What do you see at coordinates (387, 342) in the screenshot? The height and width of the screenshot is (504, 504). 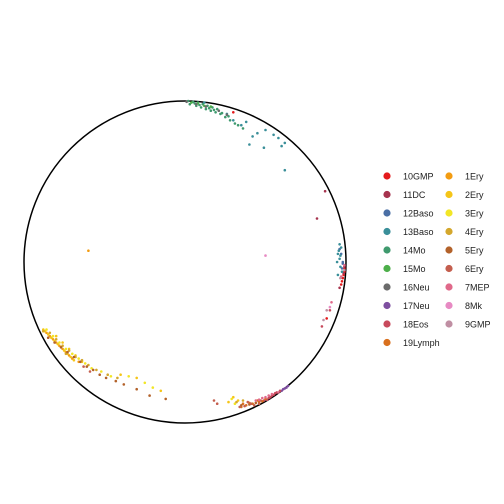 I see `legend-swatch-19lymph` at bounding box center [387, 342].